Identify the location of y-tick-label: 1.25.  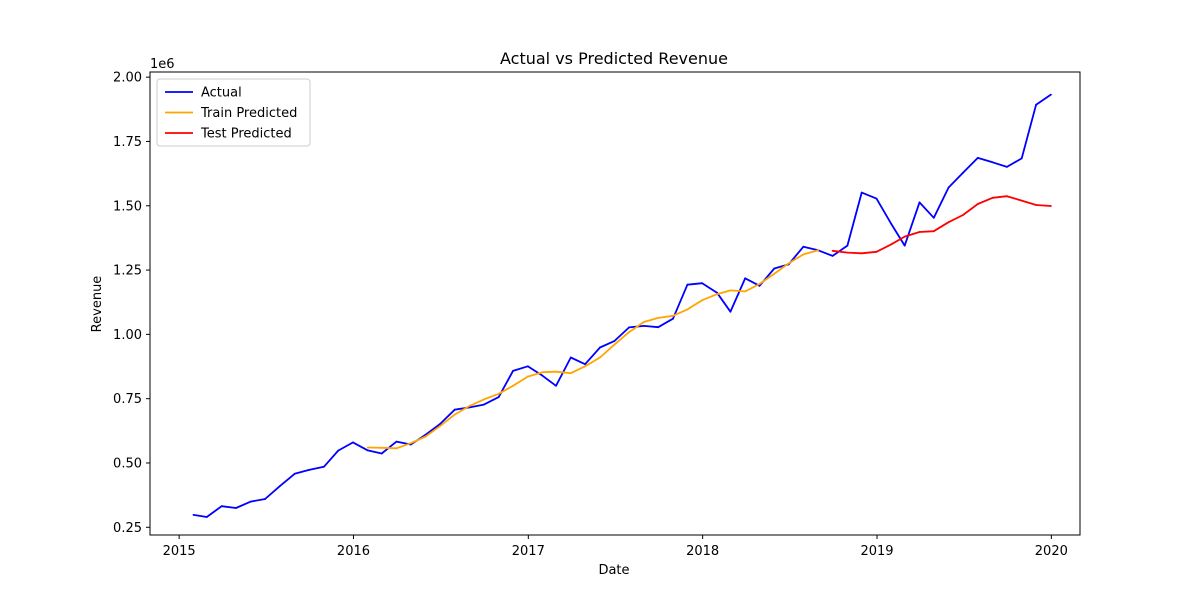
(127, 271).